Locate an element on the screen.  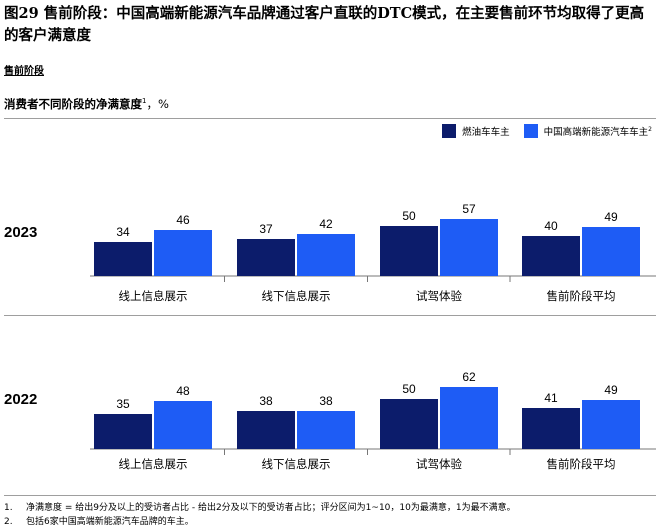
legend-label-nev-sup: 2 is located at coordinates (650, 129).